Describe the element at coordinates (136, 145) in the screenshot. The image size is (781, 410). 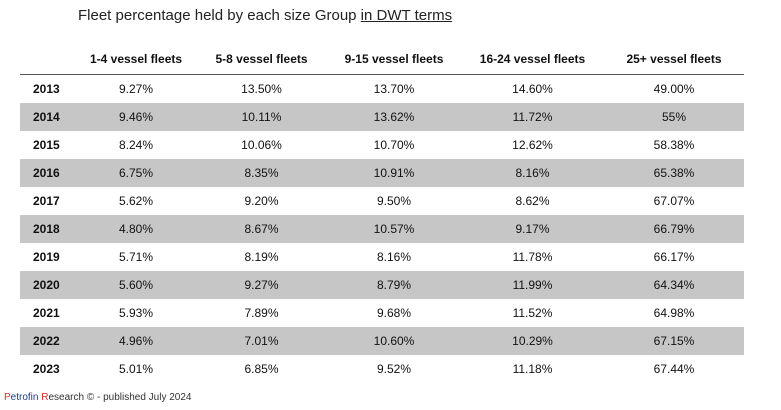
I see `value-cell: 8.24%` at that location.